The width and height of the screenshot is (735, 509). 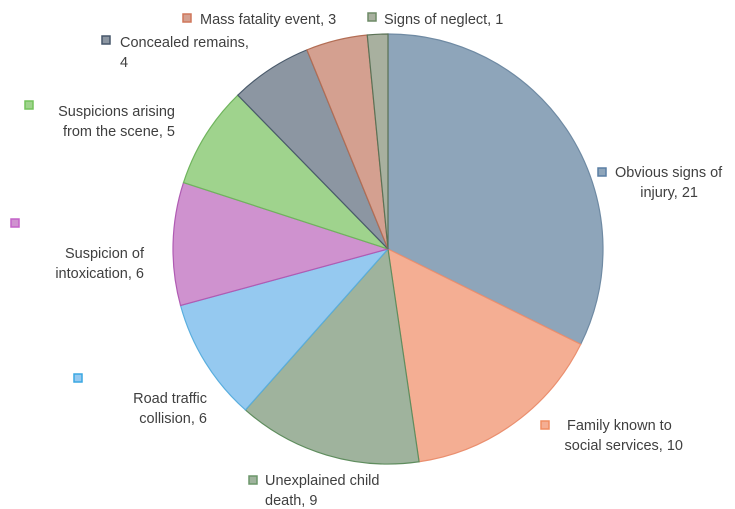 What do you see at coordinates (285, 172) in the screenshot?
I see `pie-slice-suspicions-arising-from-the-scene` at bounding box center [285, 172].